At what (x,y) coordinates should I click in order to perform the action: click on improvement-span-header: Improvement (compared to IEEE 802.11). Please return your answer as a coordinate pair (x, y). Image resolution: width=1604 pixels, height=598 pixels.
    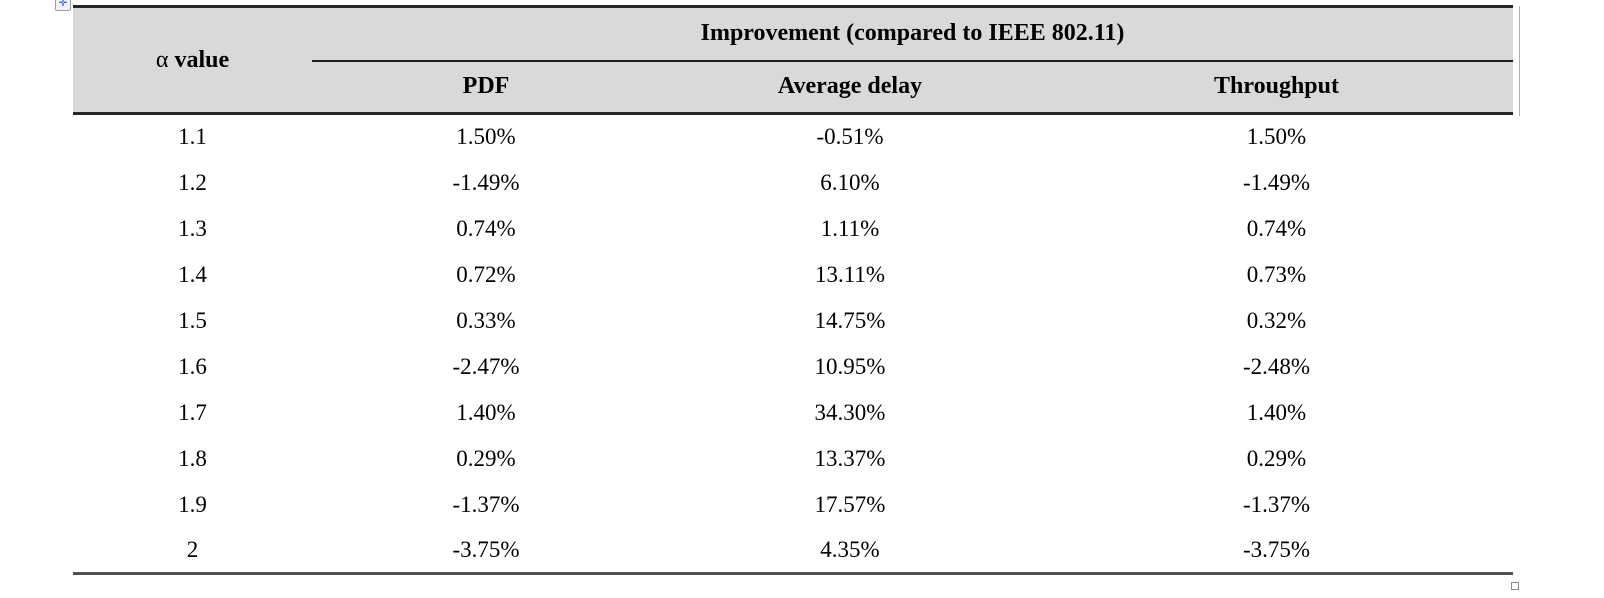
    Looking at the image, I should click on (913, 34).